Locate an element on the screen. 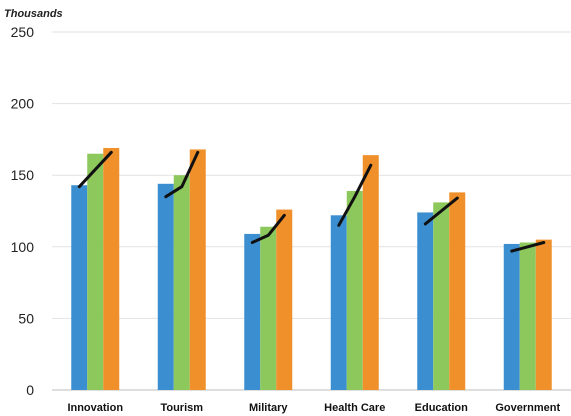 The width and height of the screenshot is (571, 416). category-label: Government is located at coordinates (527, 408).